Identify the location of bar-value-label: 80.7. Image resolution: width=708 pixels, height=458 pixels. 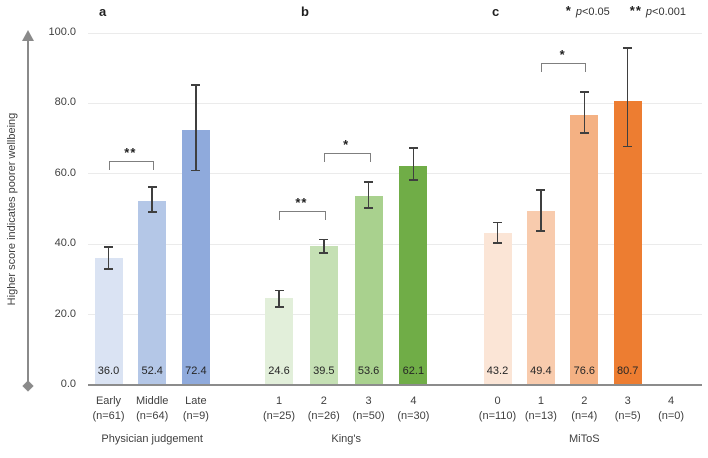
(627, 371).